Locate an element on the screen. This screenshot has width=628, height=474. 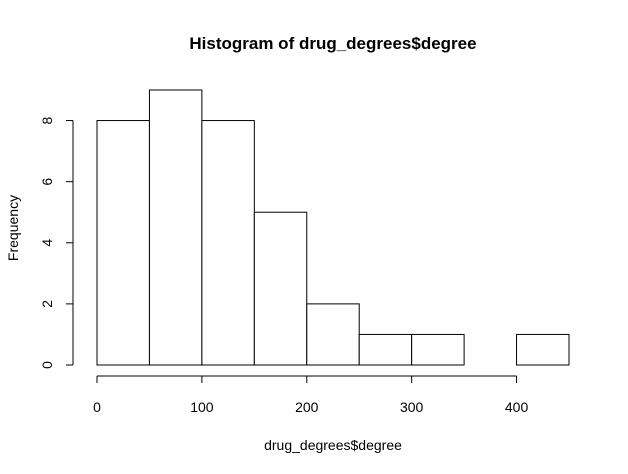
y-tick-label: 8 is located at coordinates (47, 120).